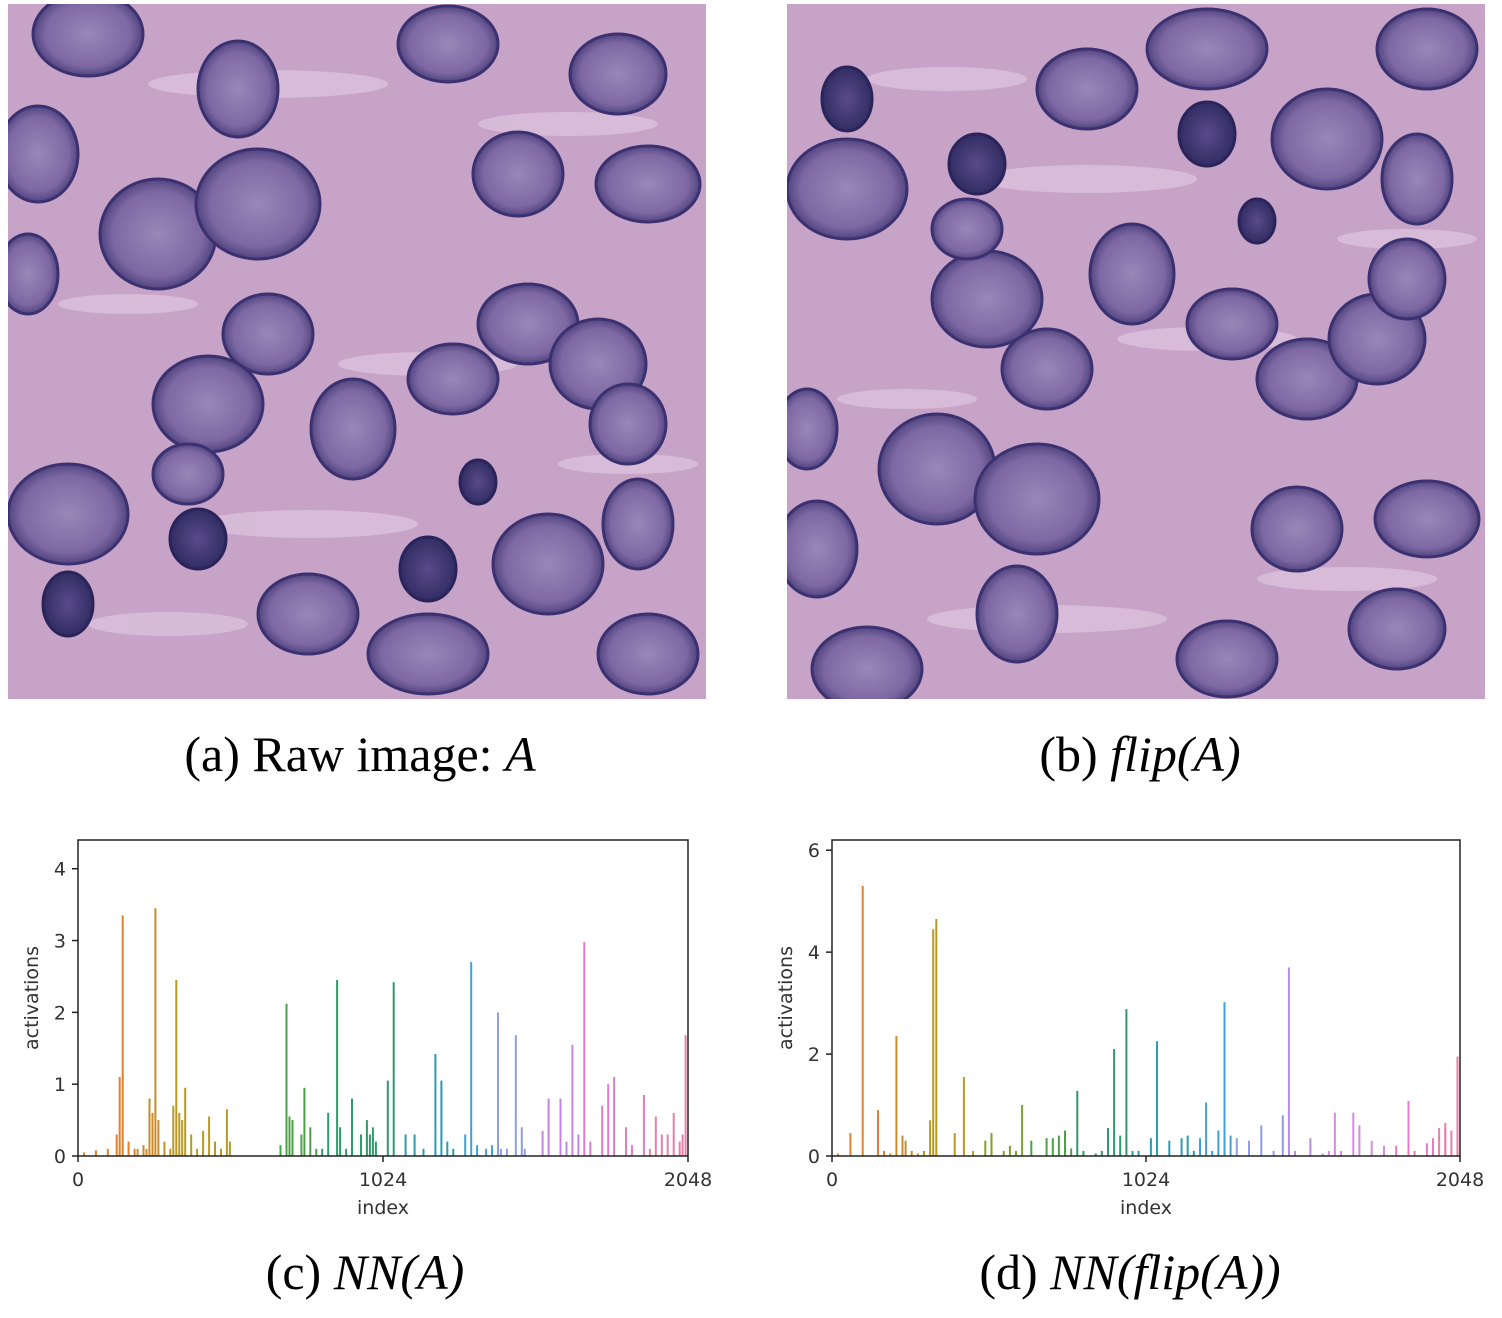 The image size is (1502, 1318). Describe the element at coordinates (383, 998) in the screenshot. I see `plot-frame` at that location.